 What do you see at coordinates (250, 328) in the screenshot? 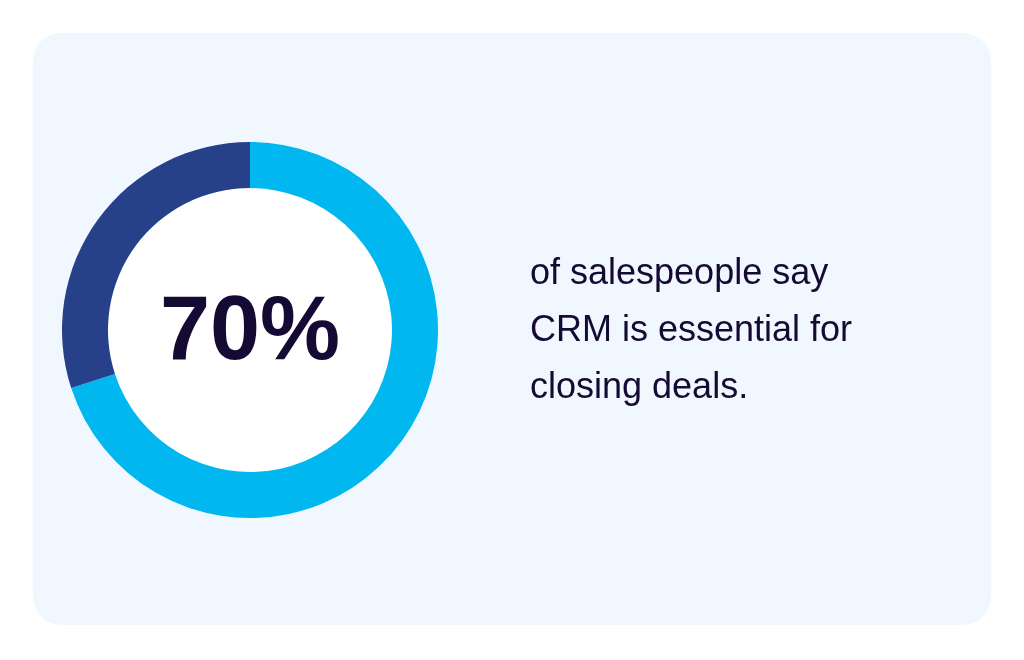
I see `data-label: 70%` at bounding box center [250, 328].